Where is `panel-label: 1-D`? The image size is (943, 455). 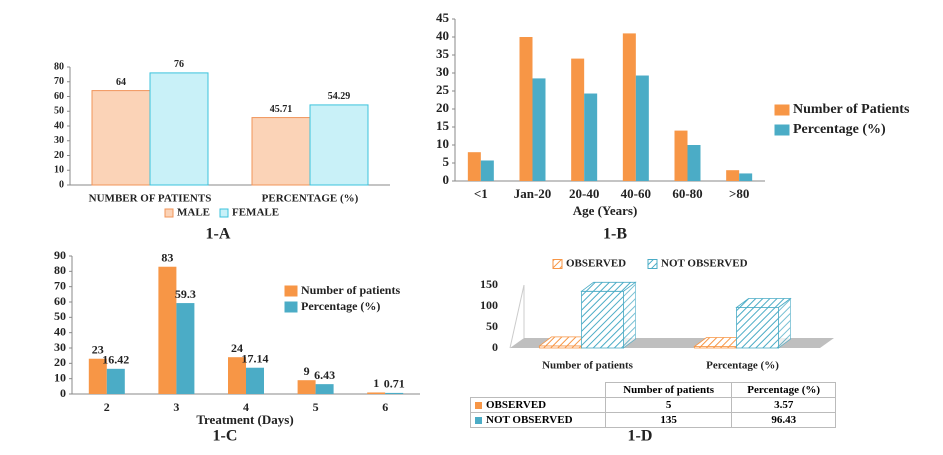 panel-label: 1-D is located at coordinates (640, 436).